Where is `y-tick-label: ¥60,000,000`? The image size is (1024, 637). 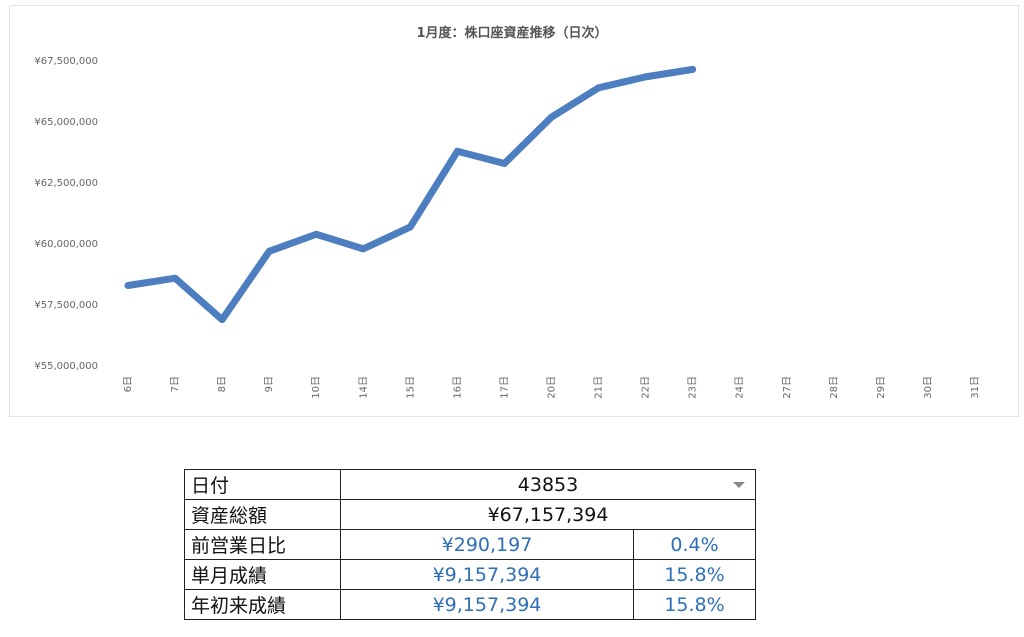
y-tick-label: ¥60,000,000 is located at coordinates (66, 244).